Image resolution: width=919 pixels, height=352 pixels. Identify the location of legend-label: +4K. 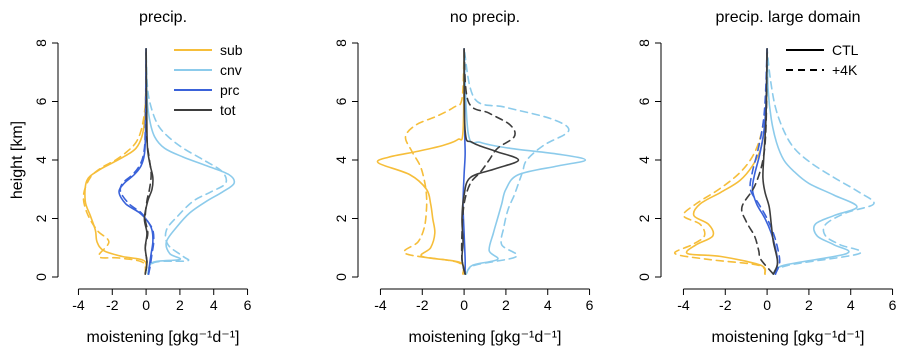
(845, 70).